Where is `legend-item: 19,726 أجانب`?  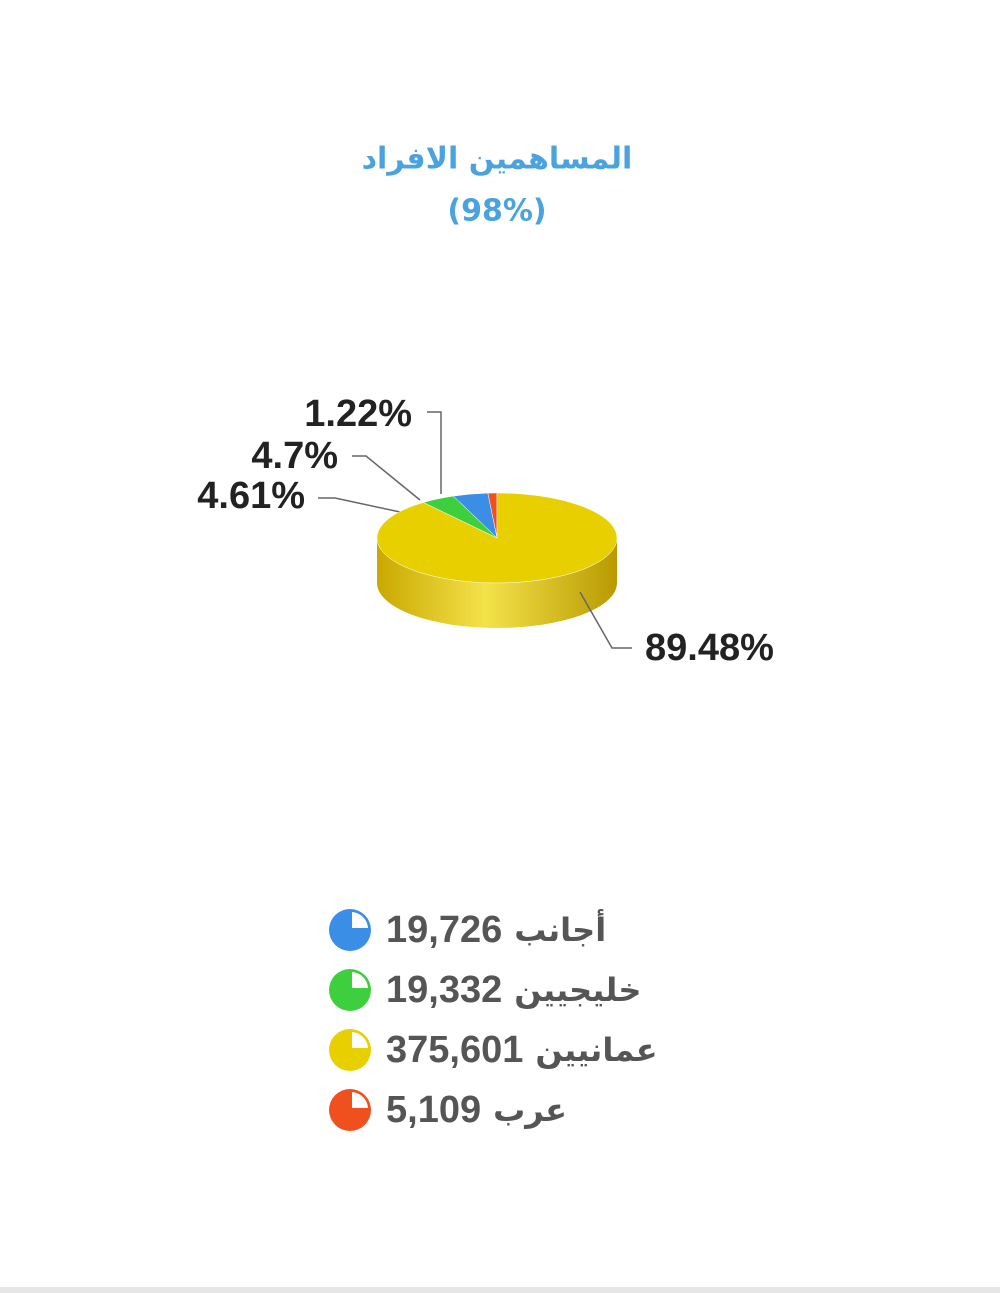 legend-item: 19,726 أجانب is located at coordinates (493, 930).